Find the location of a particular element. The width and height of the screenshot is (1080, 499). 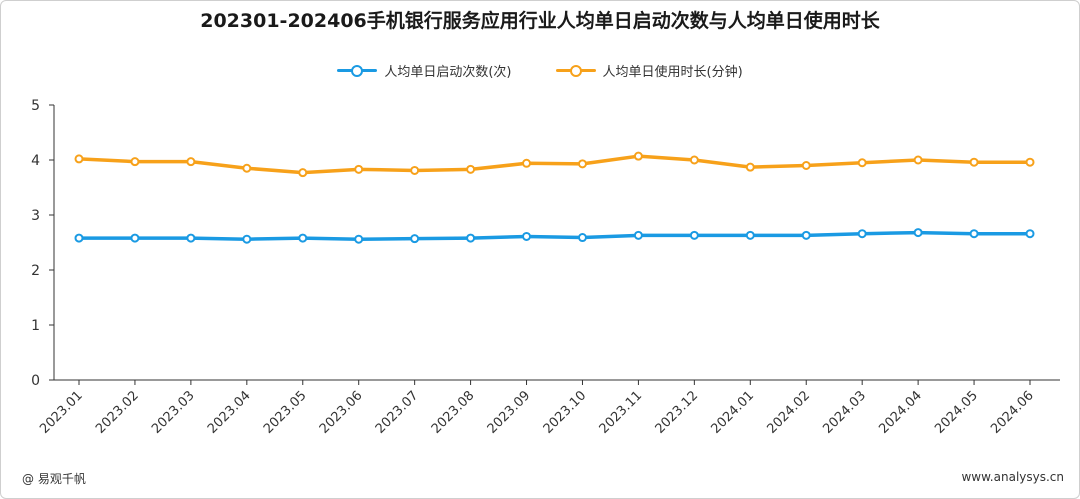

x-tick-label: 2023.11 is located at coordinates (621, 412).